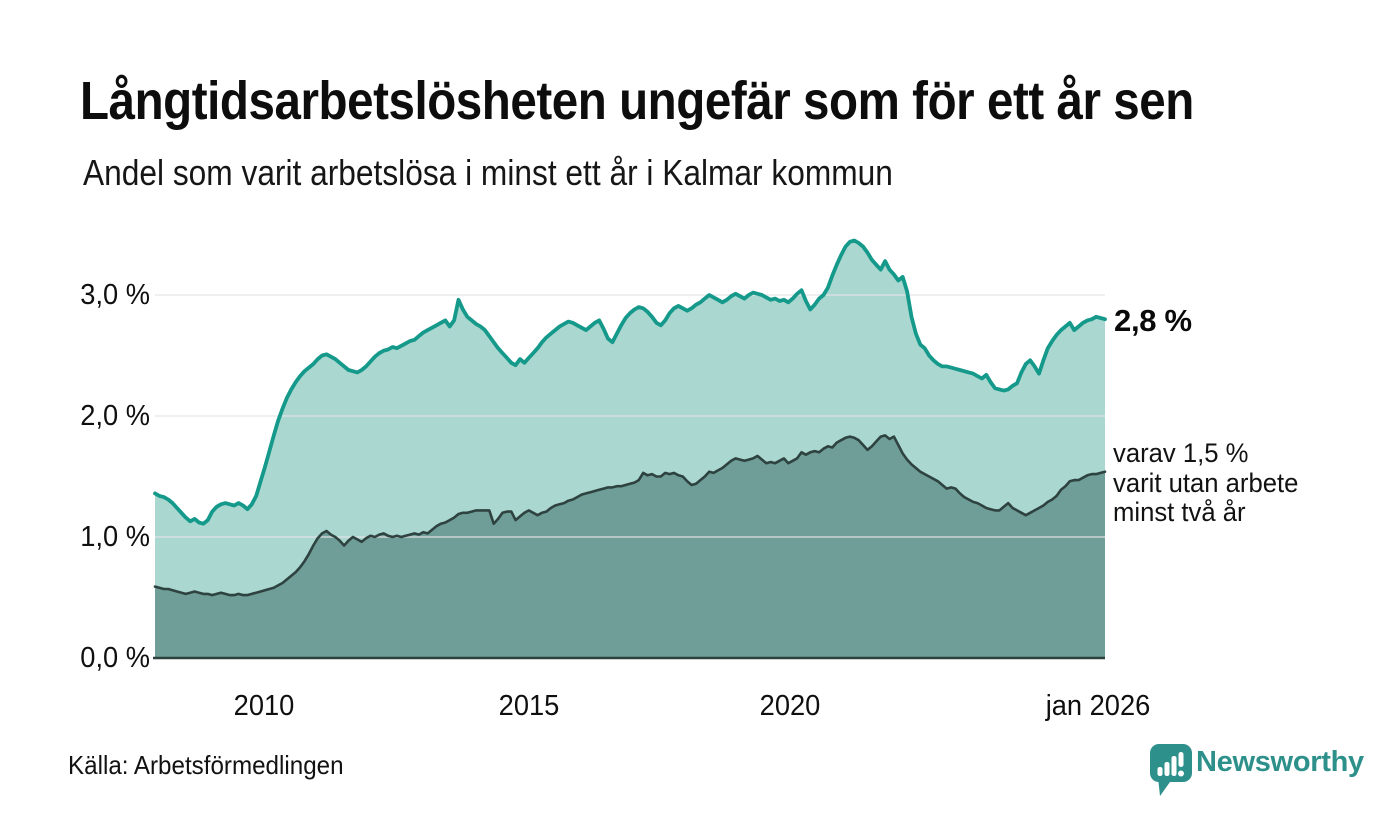 The image size is (1400, 840). Describe the element at coordinates (115, 416) in the screenshot. I see `y-tick-2: 2,0 %` at that location.